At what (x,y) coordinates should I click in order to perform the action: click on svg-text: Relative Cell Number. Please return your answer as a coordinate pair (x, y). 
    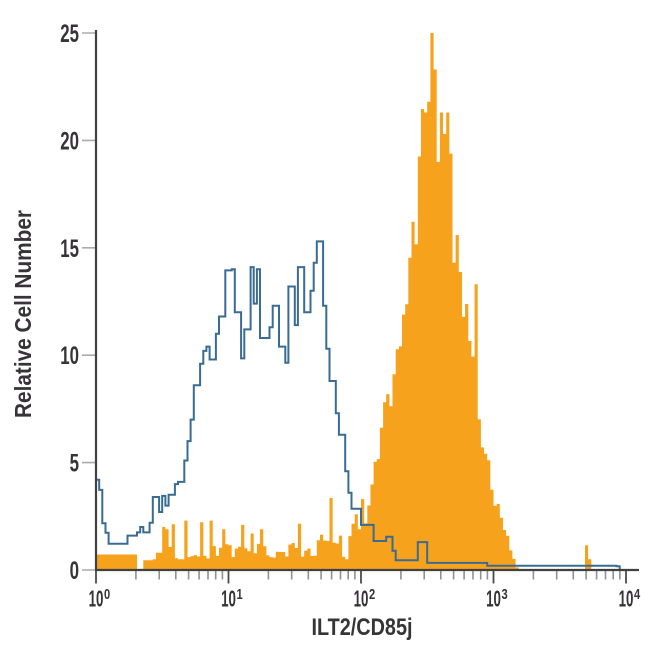
    Looking at the image, I should click on (23, 314).